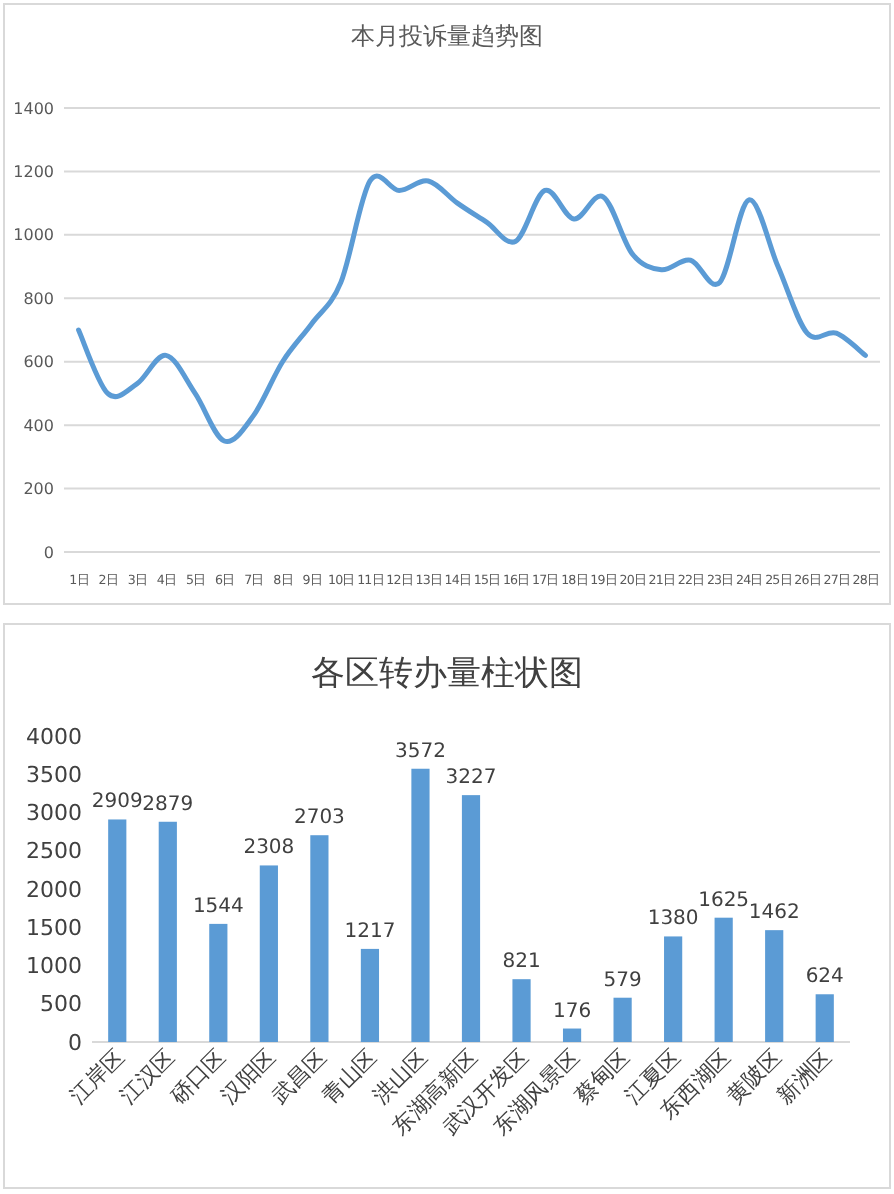  What do you see at coordinates (61, 1004) in the screenshot?
I see `y-tick-label: 500` at bounding box center [61, 1004].